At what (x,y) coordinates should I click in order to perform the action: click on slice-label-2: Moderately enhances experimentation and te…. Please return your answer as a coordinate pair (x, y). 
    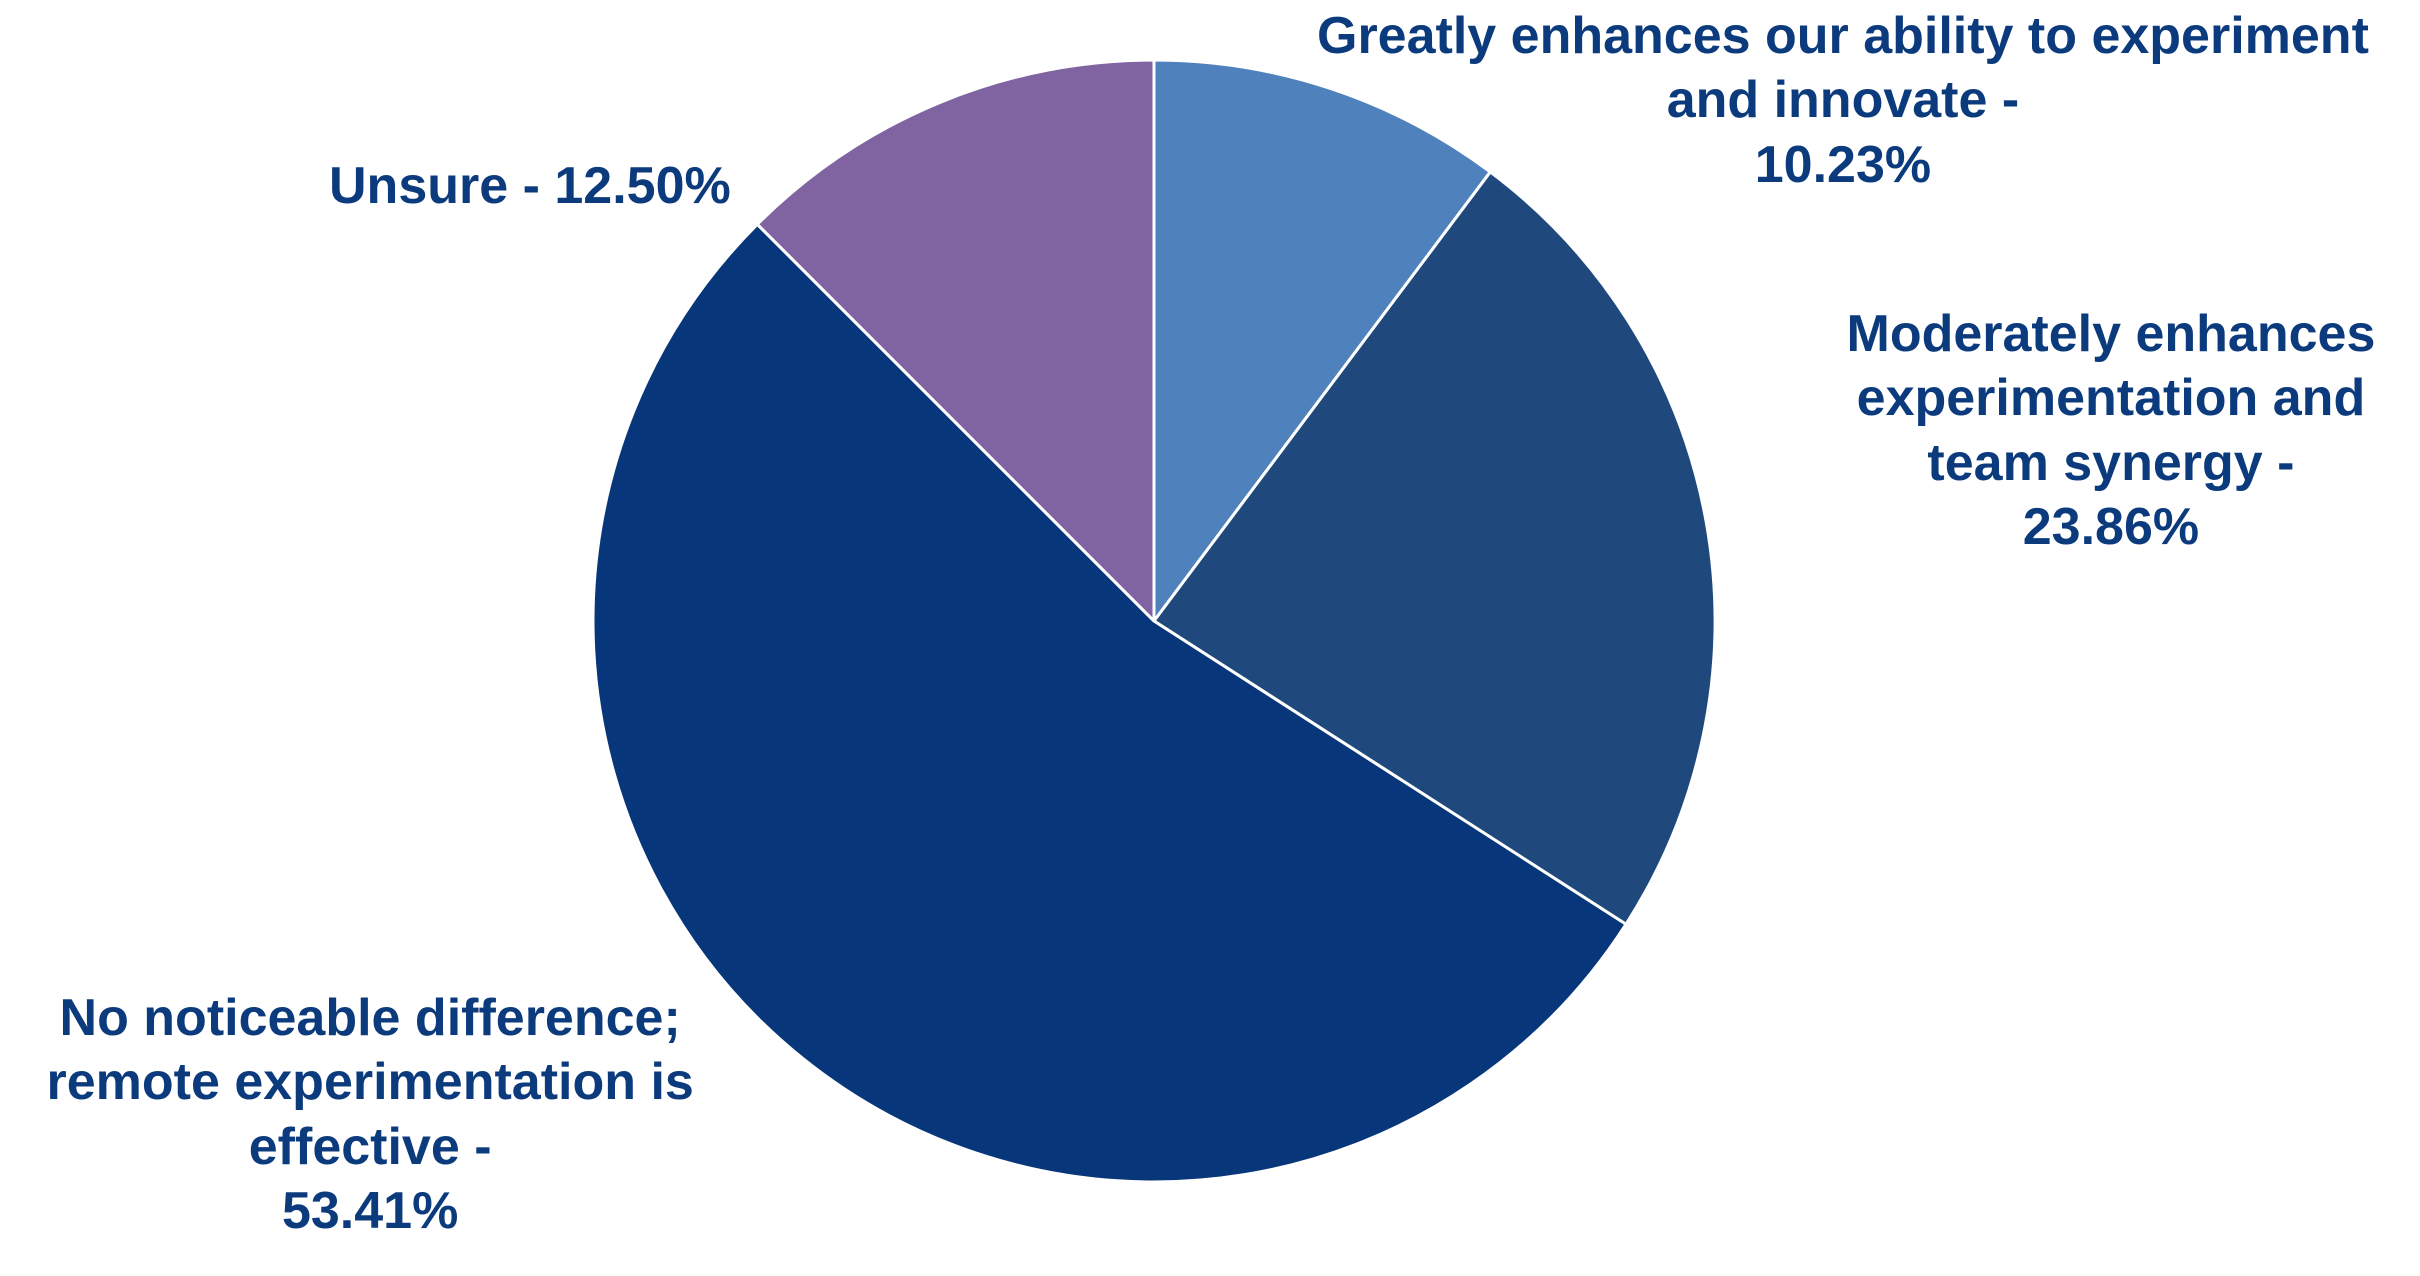
    Looking at the image, I should click on (2111, 431).